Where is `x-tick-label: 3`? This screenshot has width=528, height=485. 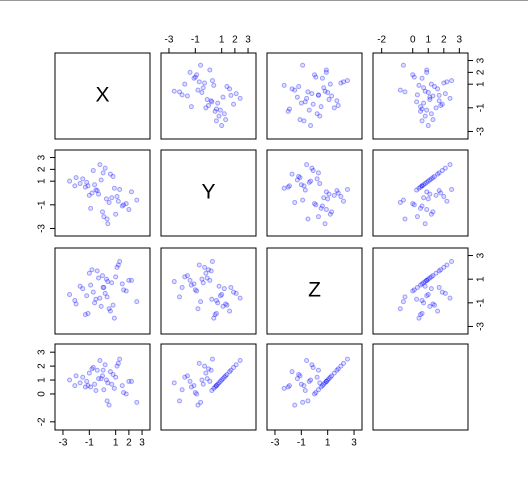
x-tick-label: 3 is located at coordinates (354, 443).